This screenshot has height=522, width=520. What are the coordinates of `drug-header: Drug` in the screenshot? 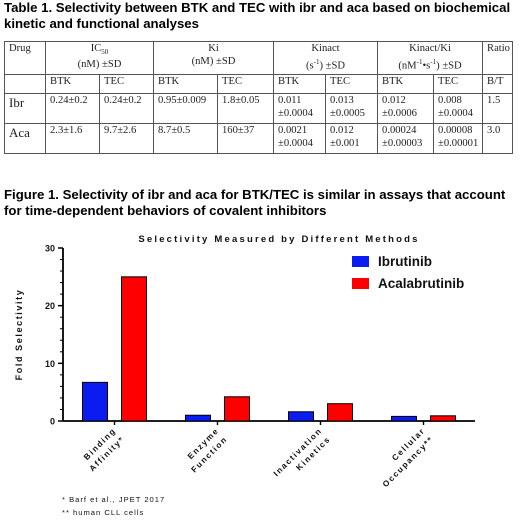 It's located at (25, 58).